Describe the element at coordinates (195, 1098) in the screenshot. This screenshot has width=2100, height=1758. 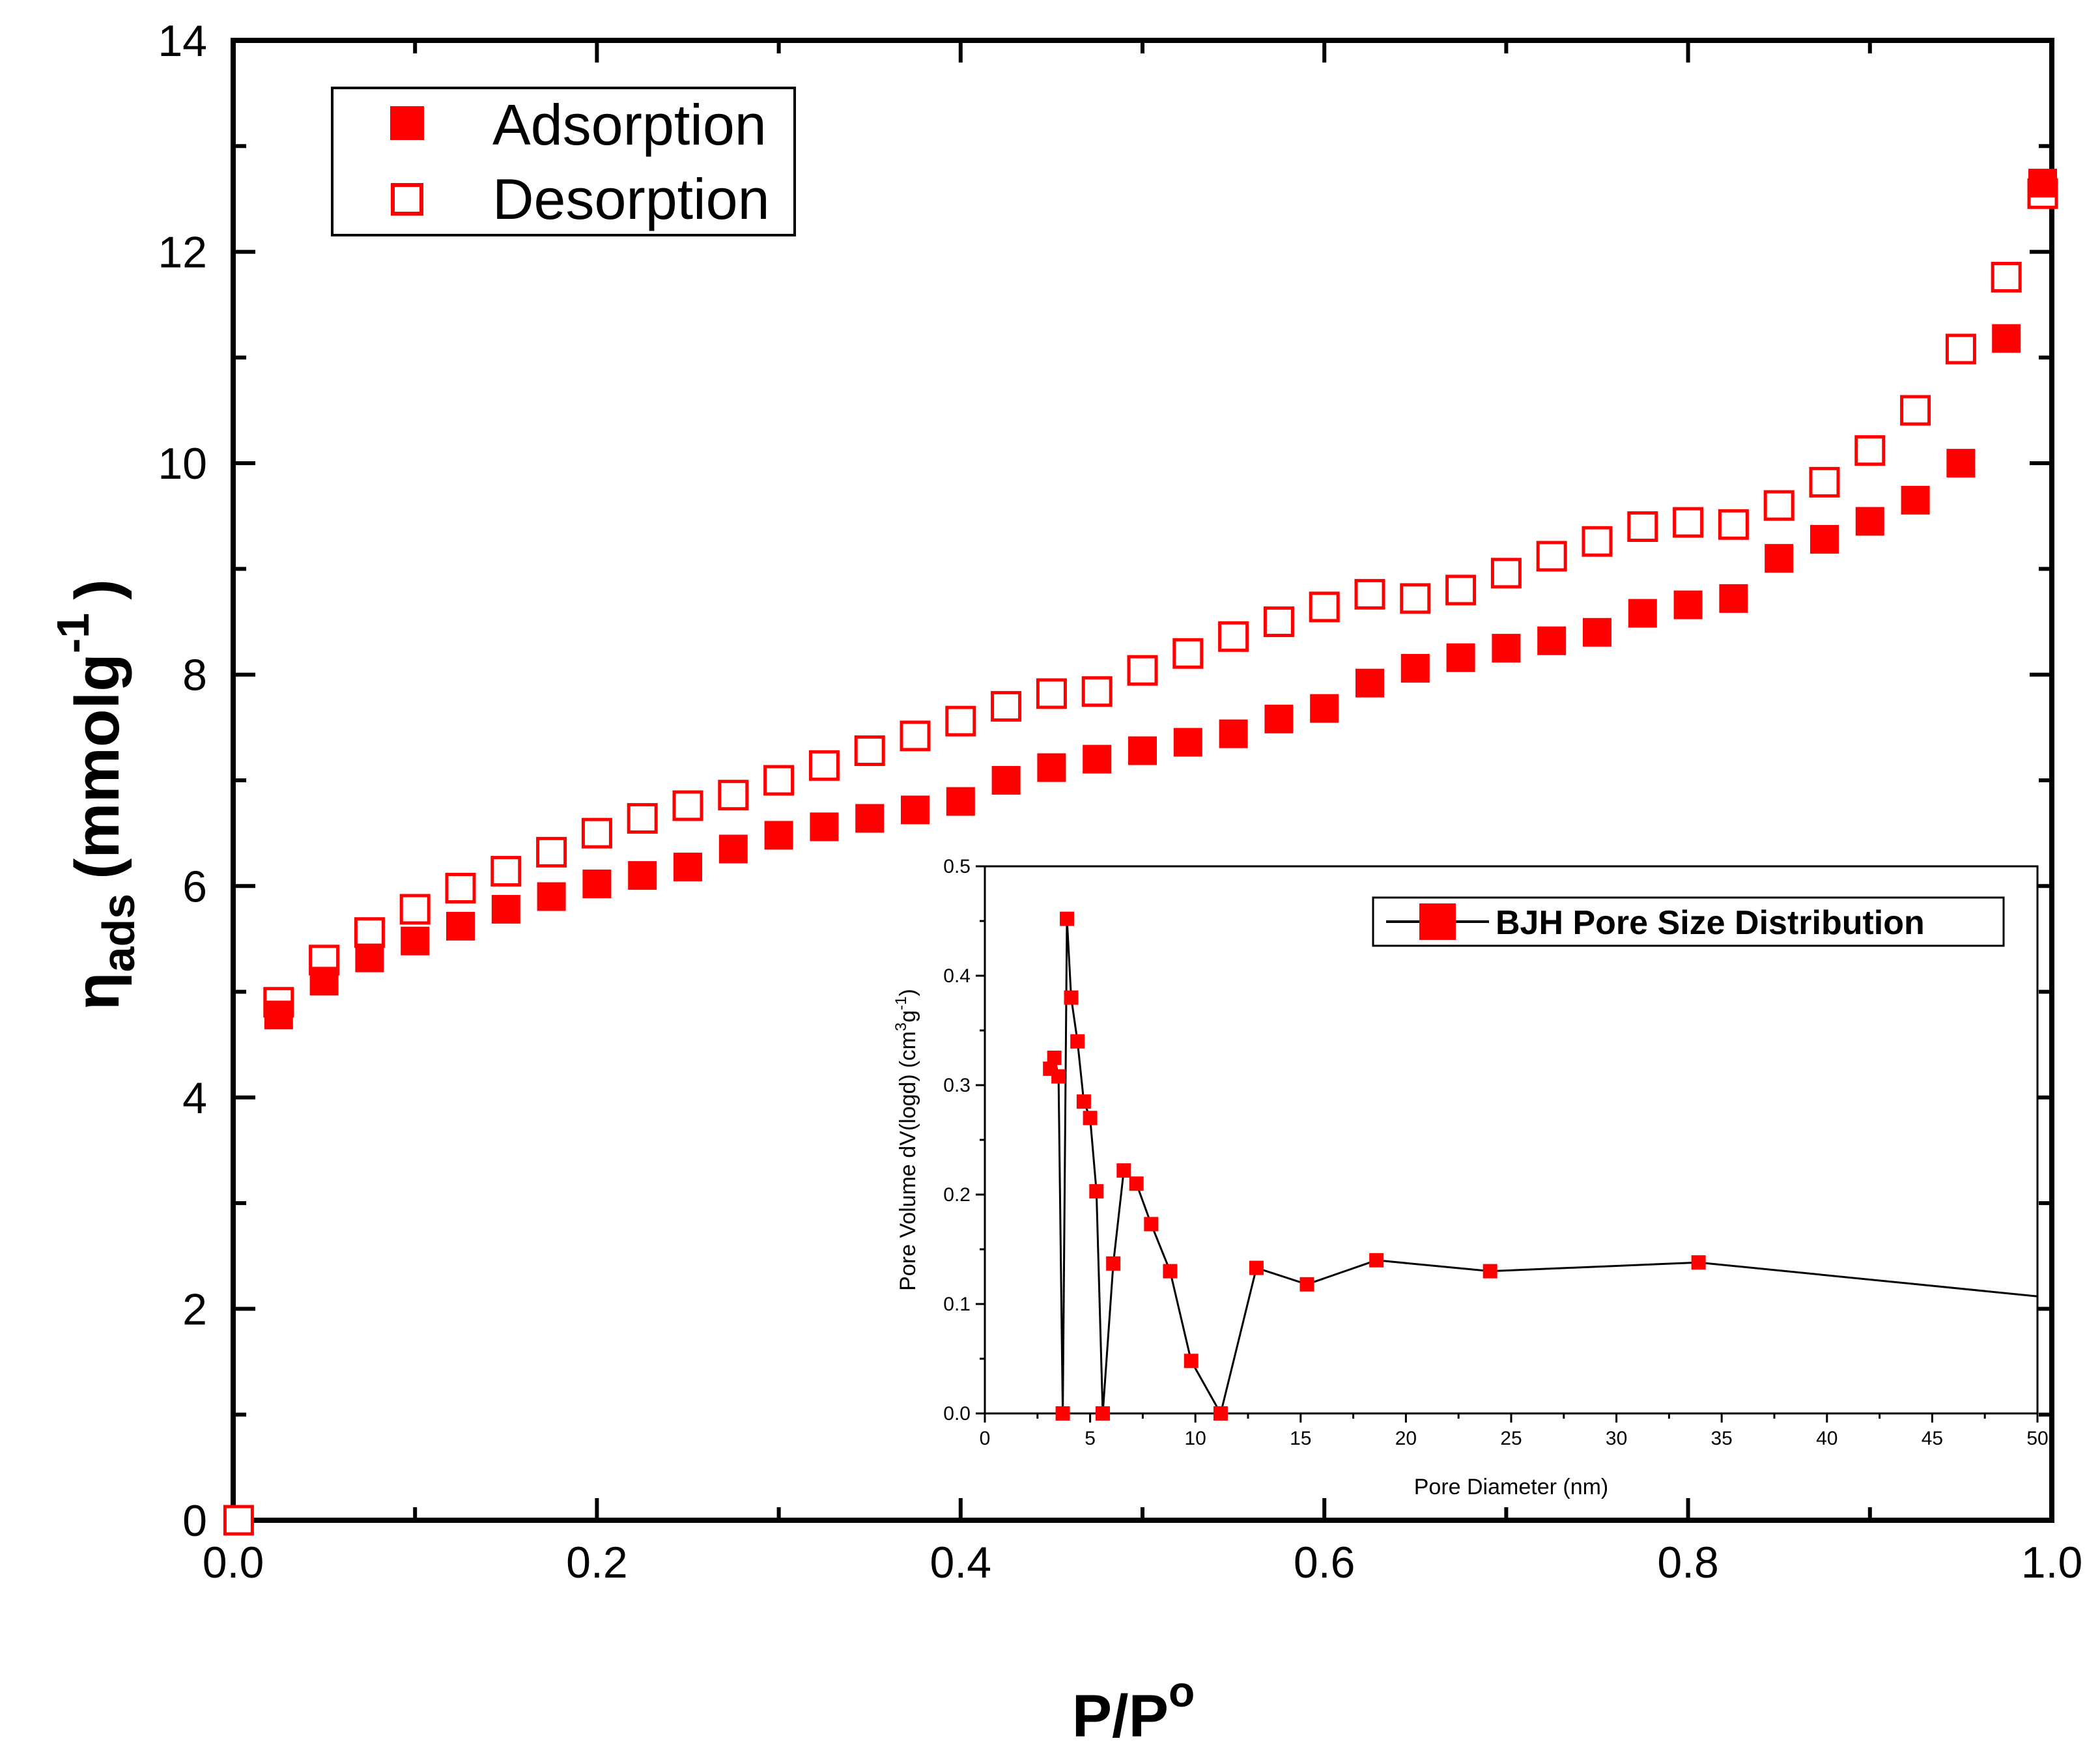
I see `y-tick-label: 4` at that location.